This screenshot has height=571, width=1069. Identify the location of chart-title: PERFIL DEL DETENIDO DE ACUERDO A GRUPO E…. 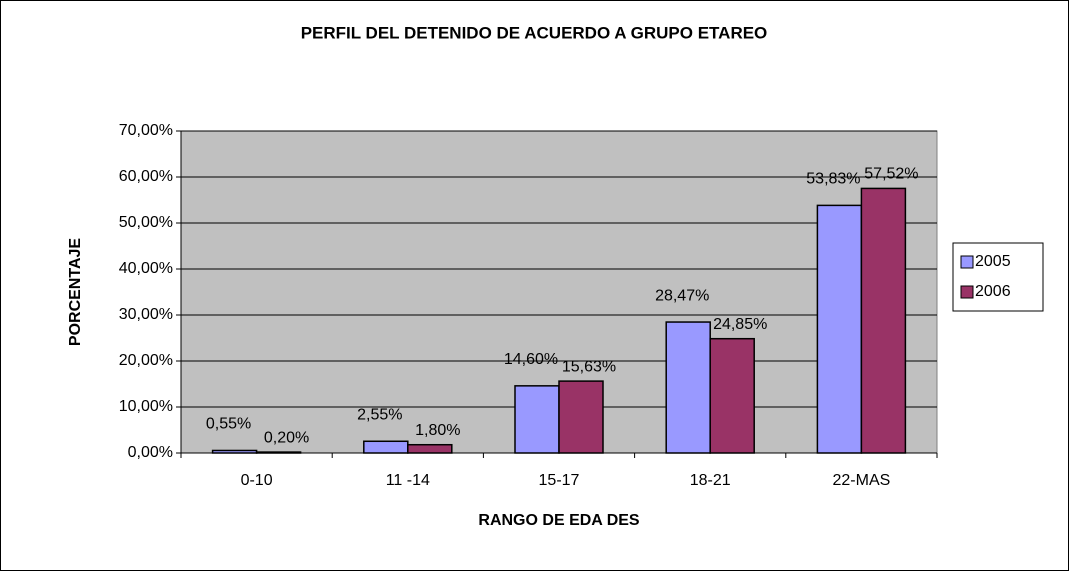
(534, 32).